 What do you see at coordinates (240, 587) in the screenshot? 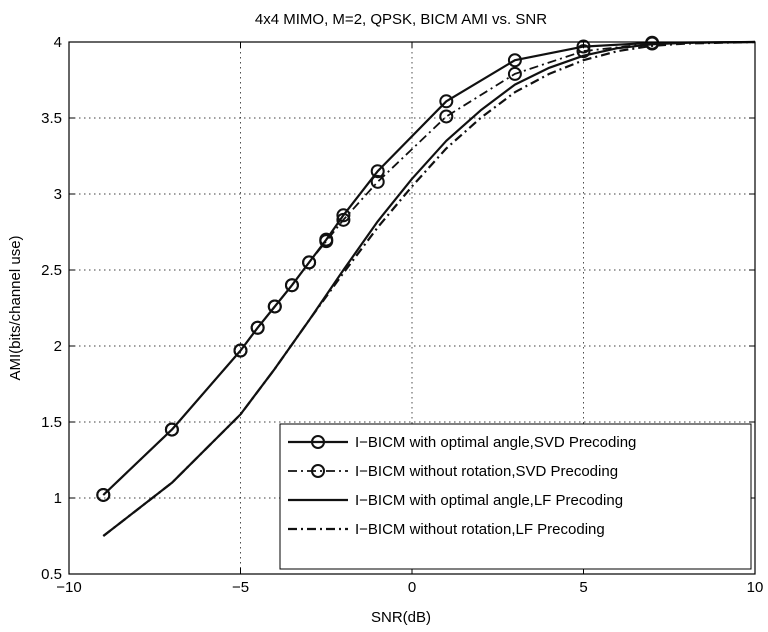
I see `x-tick-label: −5` at bounding box center [240, 587].